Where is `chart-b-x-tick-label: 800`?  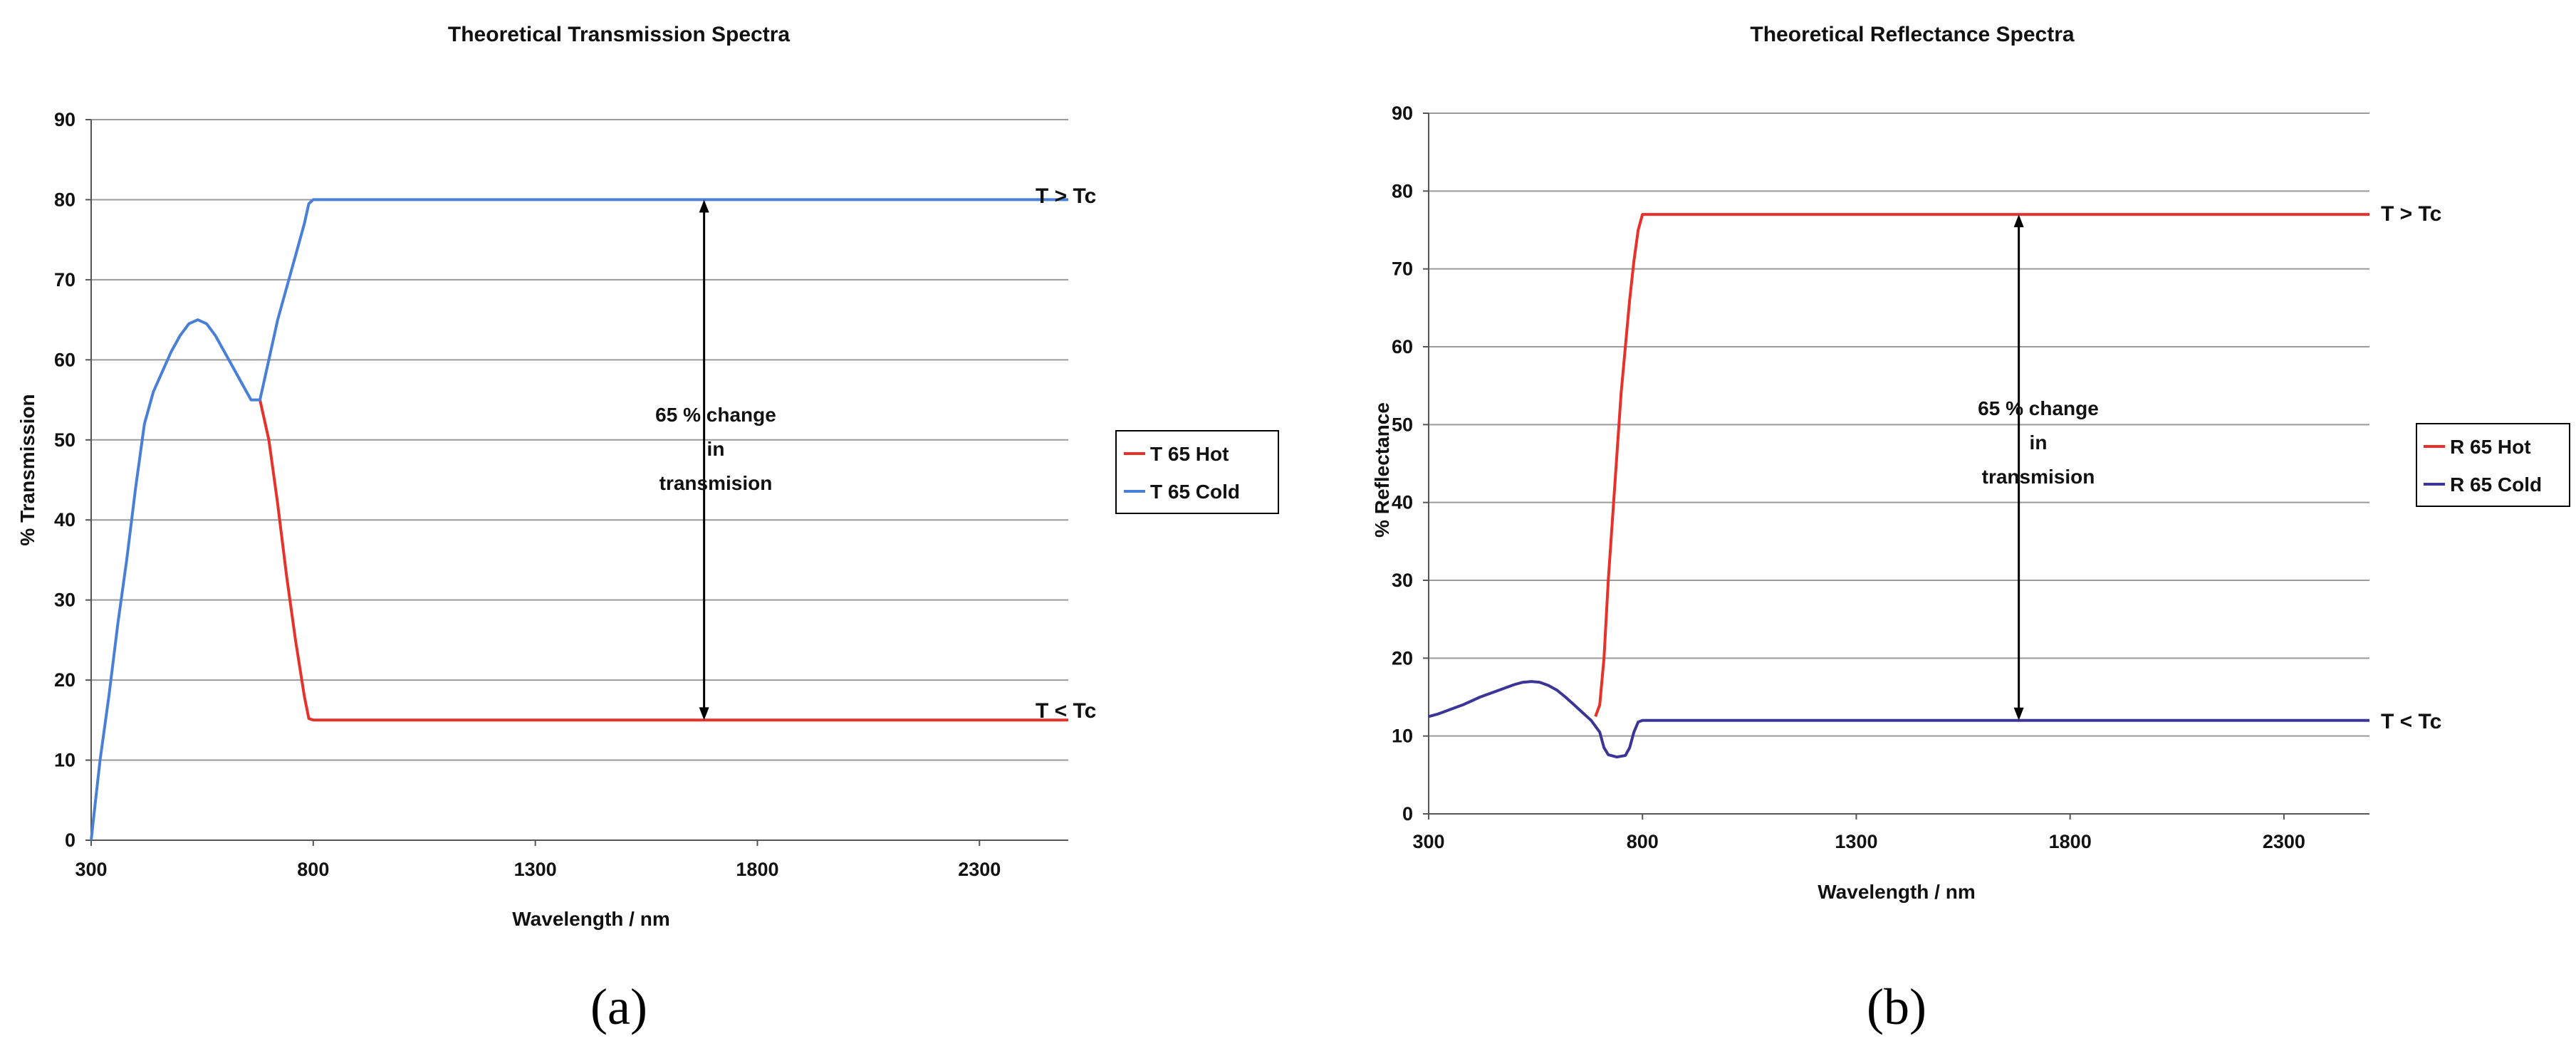 chart-b-x-tick-label: 800 is located at coordinates (1643, 841).